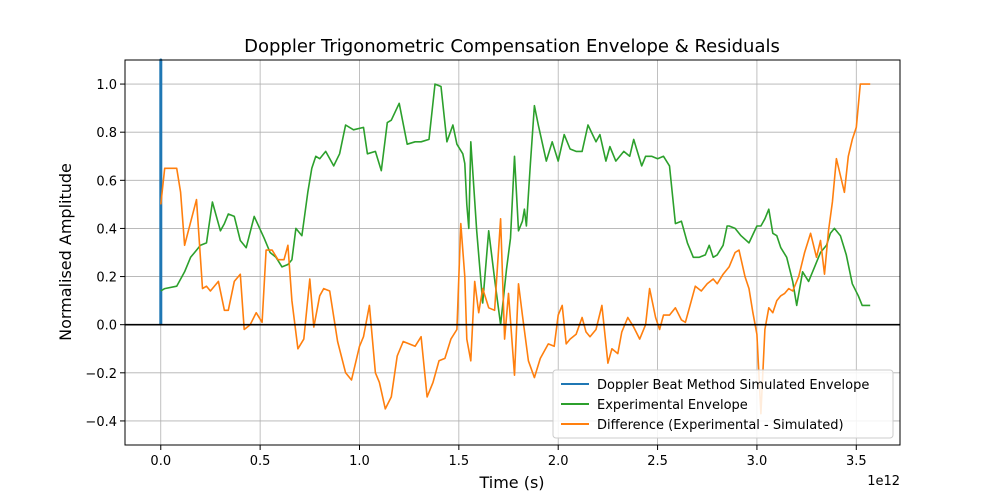 Image resolution: width=1000 pixels, height=500 pixels. I want to click on x-offset-label: 1e12, so click(883, 481).